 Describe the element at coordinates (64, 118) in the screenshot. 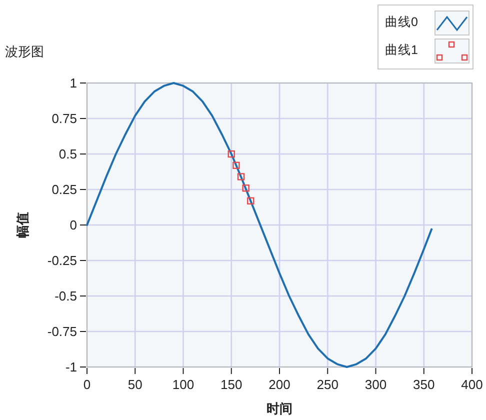

I see `y-tick-label: 0.75` at that location.